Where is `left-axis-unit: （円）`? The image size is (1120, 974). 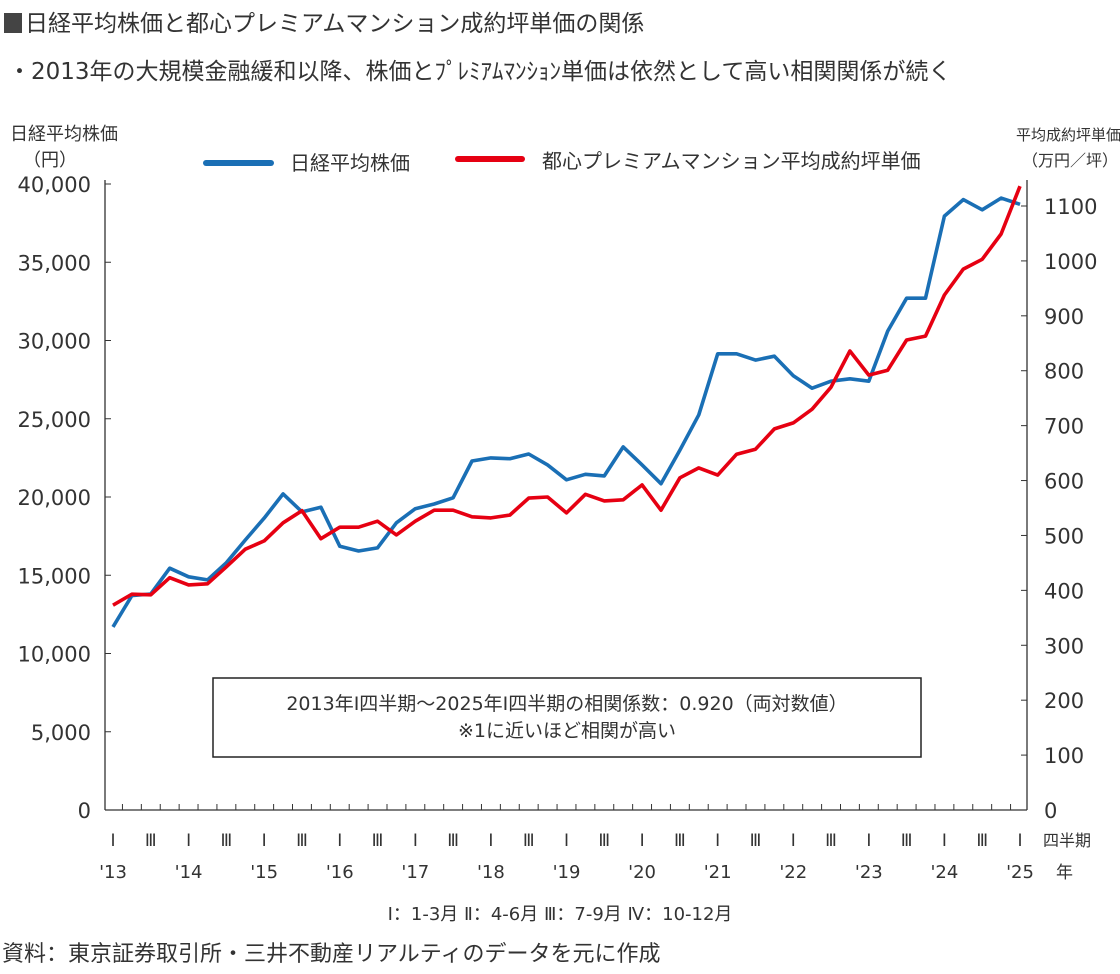
left-axis-unit: （円） is located at coordinates (50, 160).